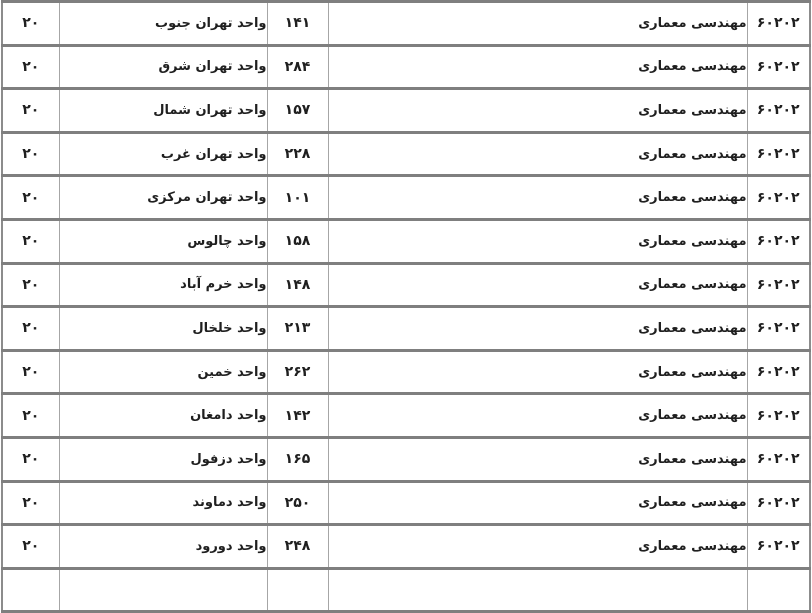 The image size is (812, 613). I want to click on unit-name-cell: واحد دماوند, so click(163, 504).